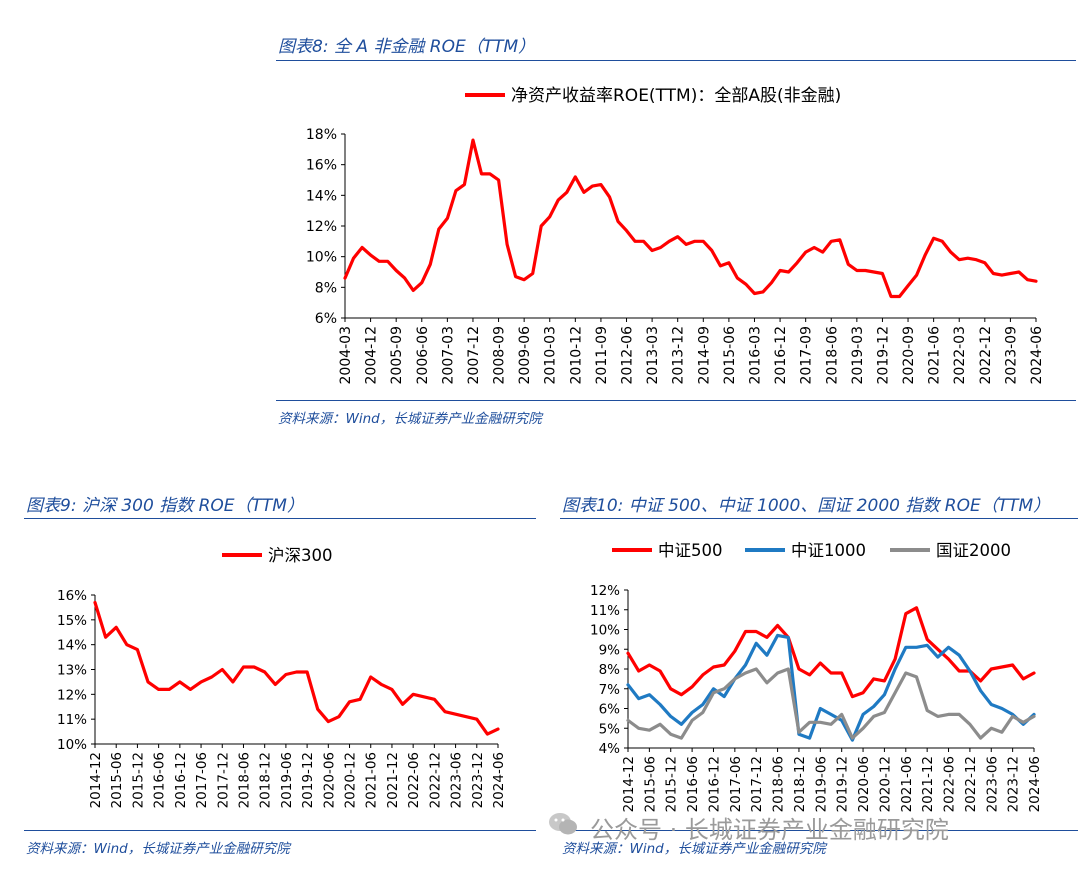 This screenshot has height=870, width=1080. What do you see at coordinates (329, 780) in the screenshot?
I see `chart2-x-tick-label: 2020-06` at bounding box center [329, 780].